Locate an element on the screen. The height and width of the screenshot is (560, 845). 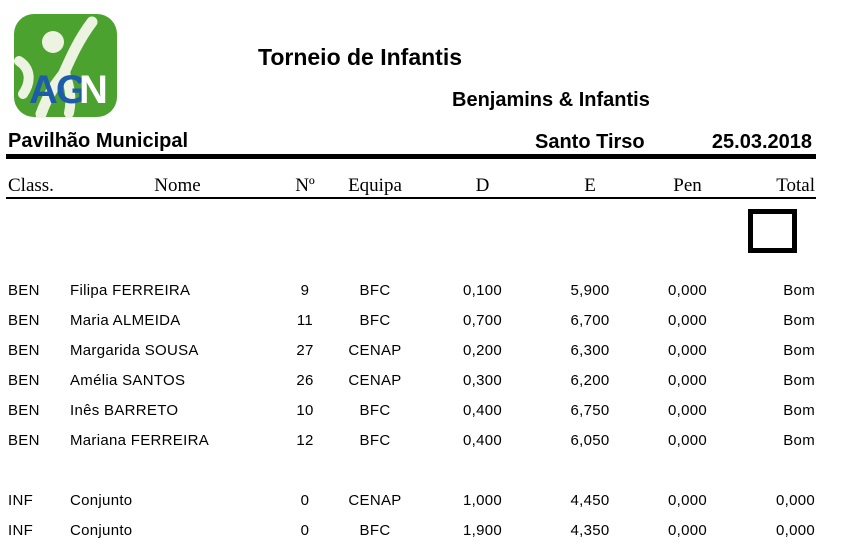
cell-d: 0,200 is located at coordinates (482, 350).